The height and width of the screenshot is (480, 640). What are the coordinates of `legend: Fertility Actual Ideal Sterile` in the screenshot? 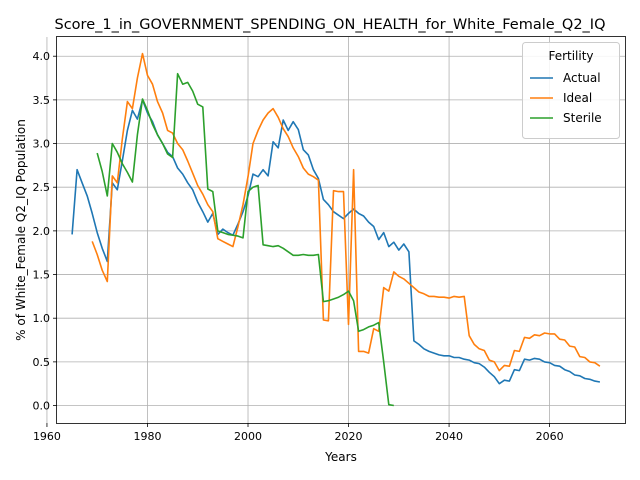 It's located at (571, 90).